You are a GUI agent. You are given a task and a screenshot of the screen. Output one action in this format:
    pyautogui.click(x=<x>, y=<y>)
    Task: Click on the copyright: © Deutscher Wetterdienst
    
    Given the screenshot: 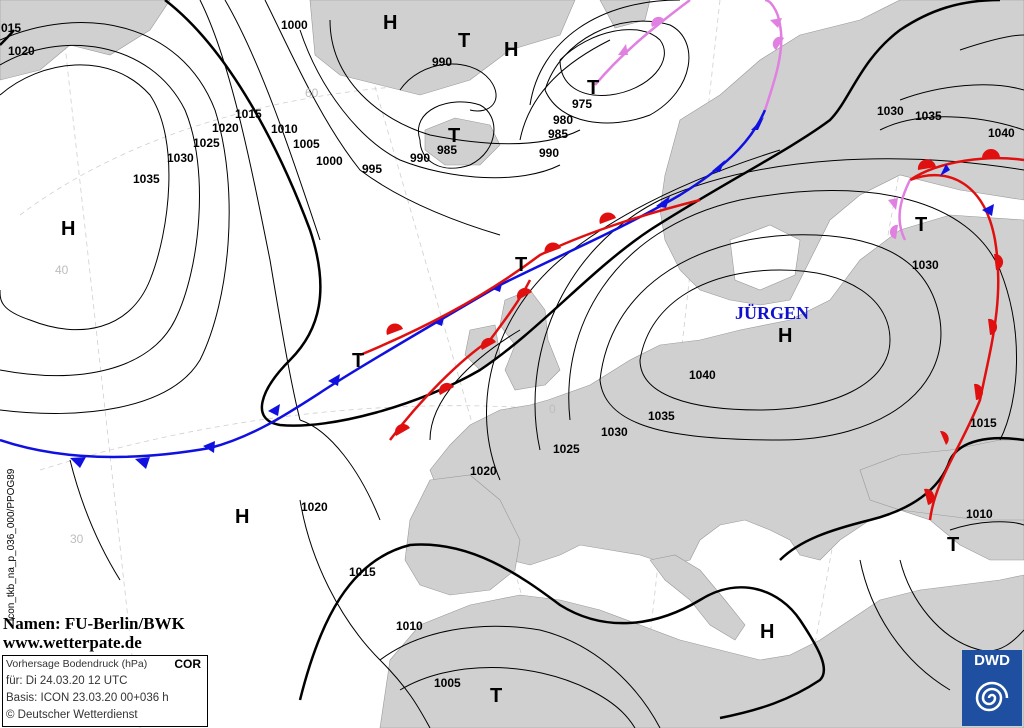 What is the action you would take?
    pyautogui.click(x=72, y=715)
    